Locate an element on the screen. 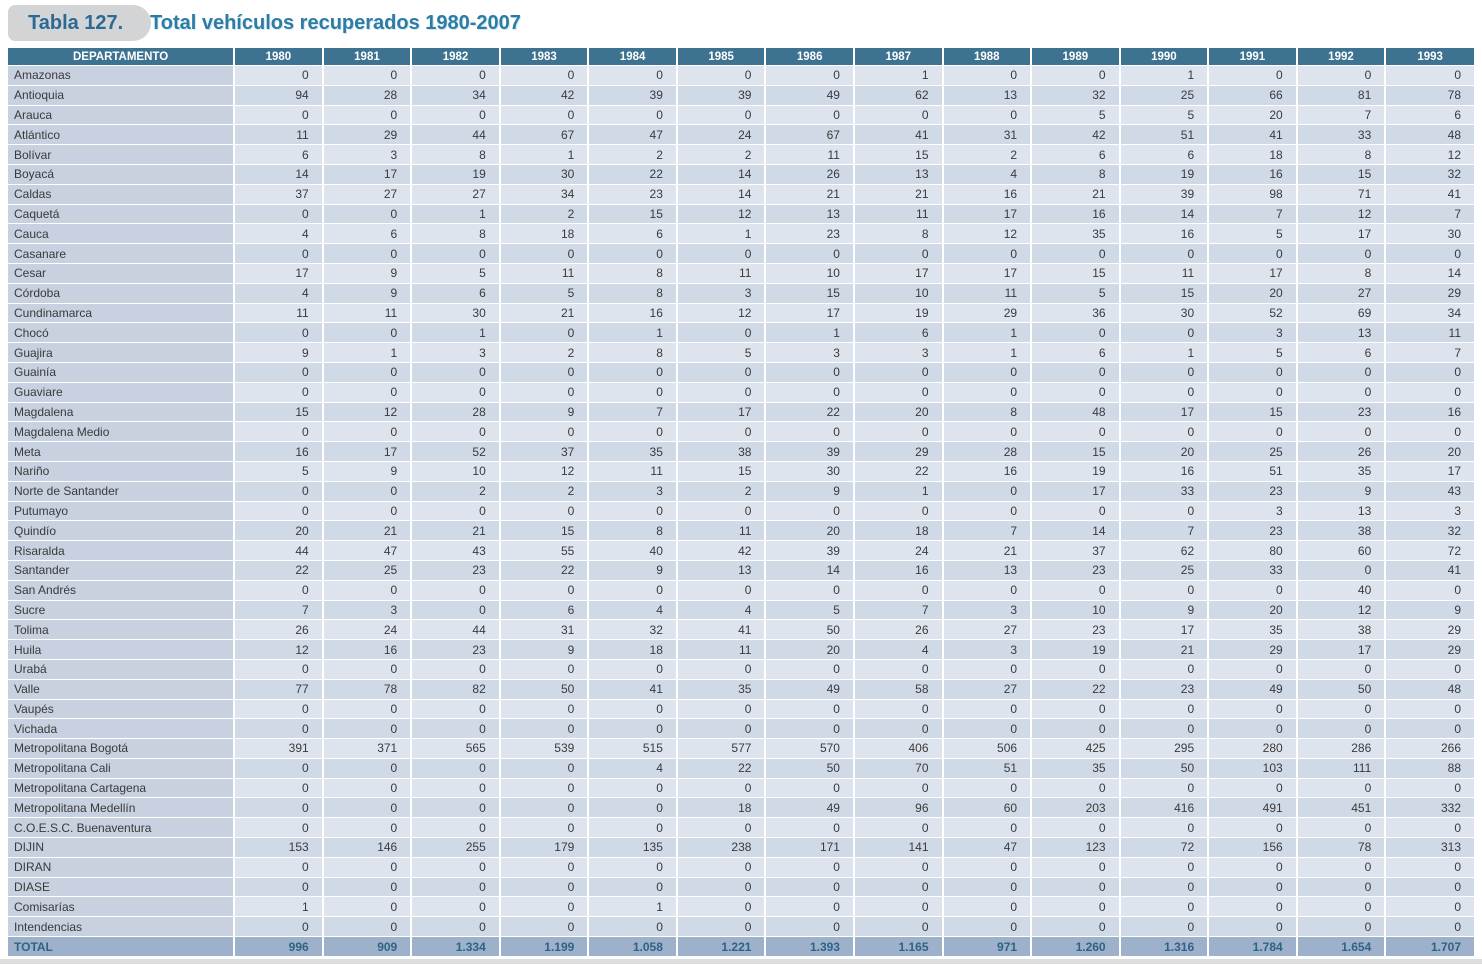  column-header-year: 1982 is located at coordinates (456, 57).